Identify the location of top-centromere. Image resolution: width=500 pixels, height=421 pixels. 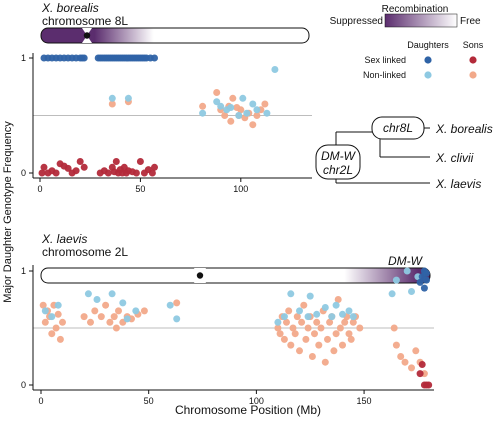
(87, 35).